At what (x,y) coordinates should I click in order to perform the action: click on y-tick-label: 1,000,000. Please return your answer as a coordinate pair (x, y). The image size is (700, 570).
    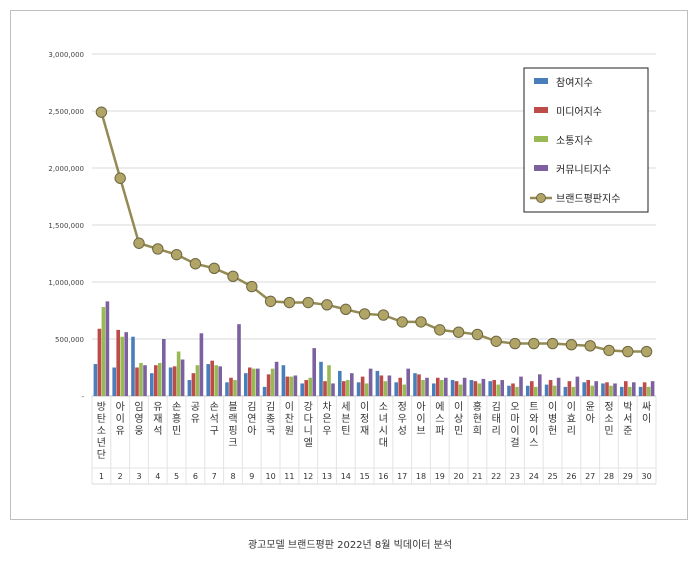
    Looking at the image, I should click on (66, 283).